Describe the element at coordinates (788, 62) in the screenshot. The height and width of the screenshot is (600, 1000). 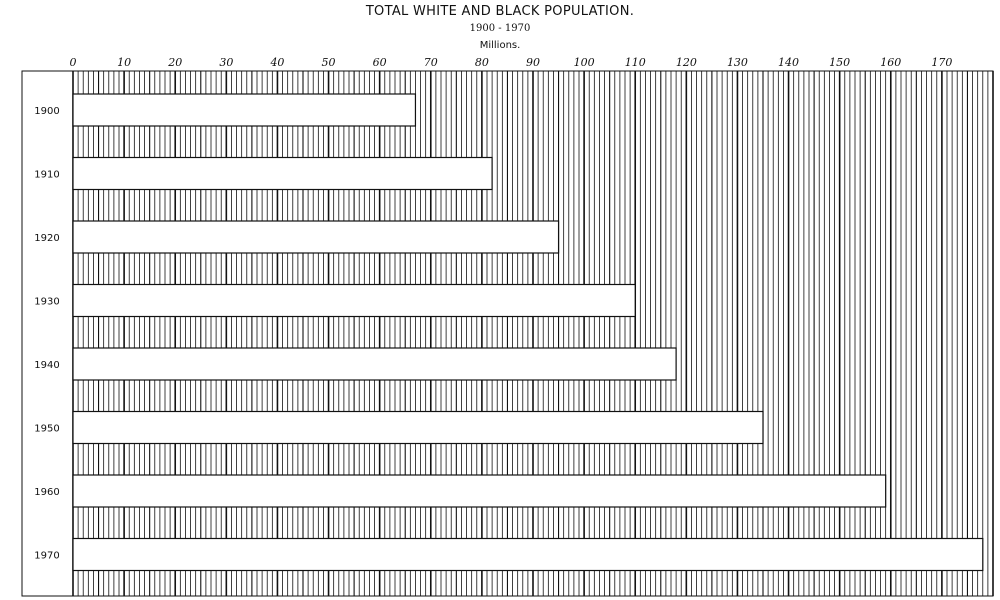
I see `x-tick-label: 140` at that location.